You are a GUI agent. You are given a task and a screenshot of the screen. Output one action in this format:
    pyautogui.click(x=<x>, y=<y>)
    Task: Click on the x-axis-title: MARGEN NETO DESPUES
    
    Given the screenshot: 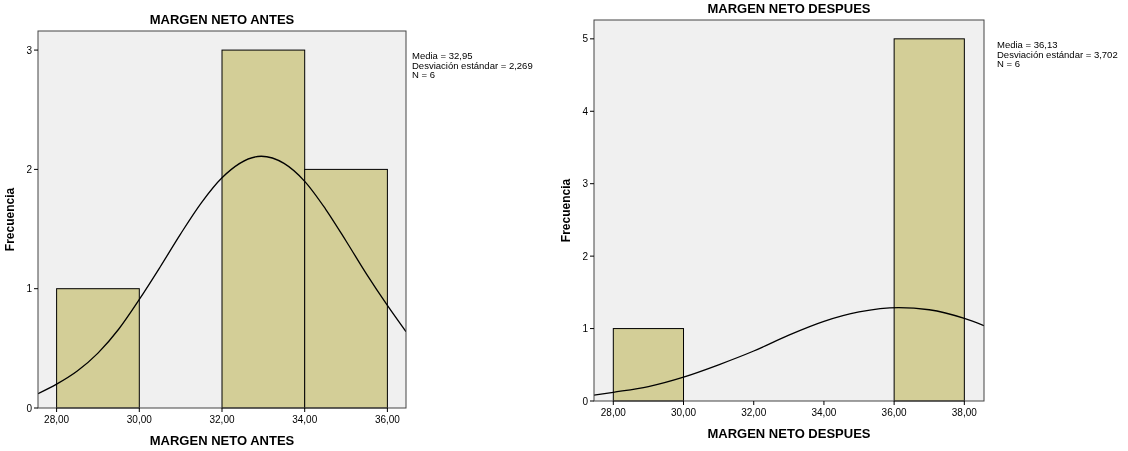 What is the action you would take?
    pyautogui.click(x=789, y=433)
    